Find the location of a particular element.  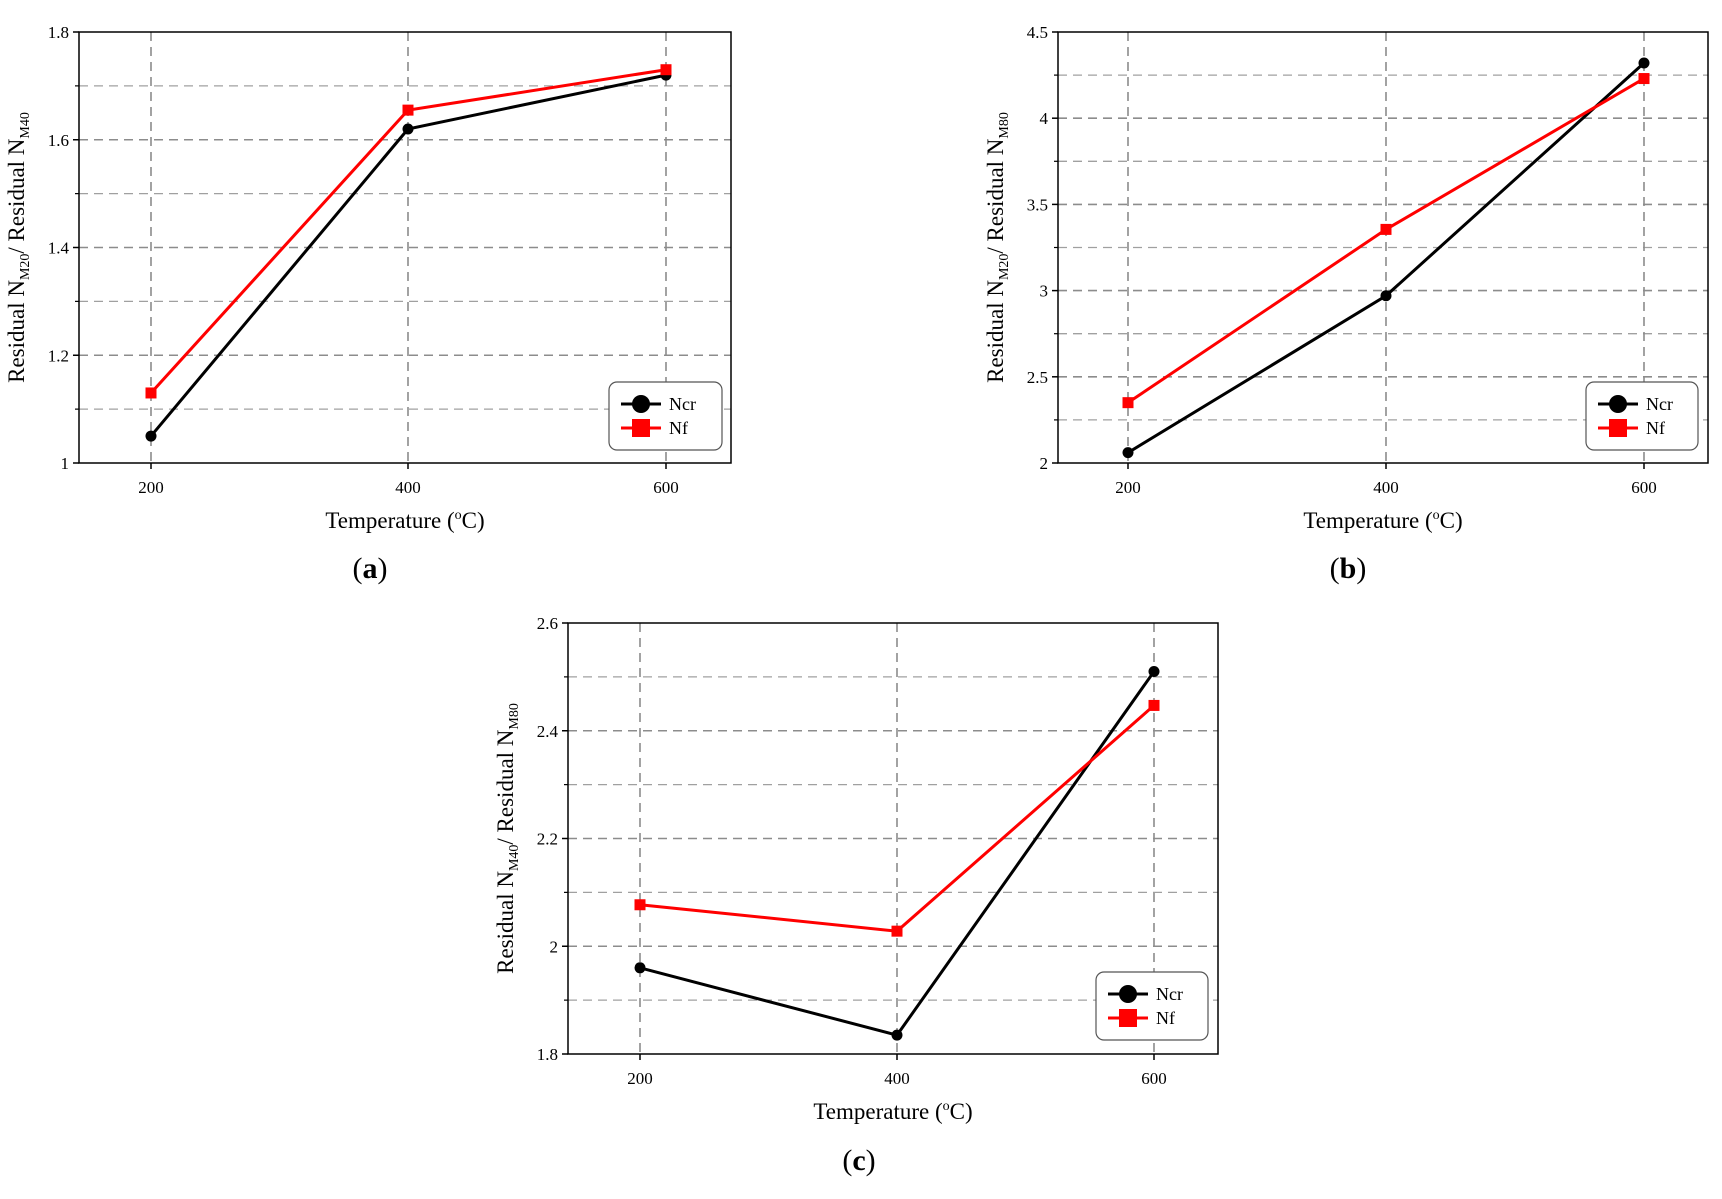

y-tick-label: 1.2 is located at coordinates (58, 355).